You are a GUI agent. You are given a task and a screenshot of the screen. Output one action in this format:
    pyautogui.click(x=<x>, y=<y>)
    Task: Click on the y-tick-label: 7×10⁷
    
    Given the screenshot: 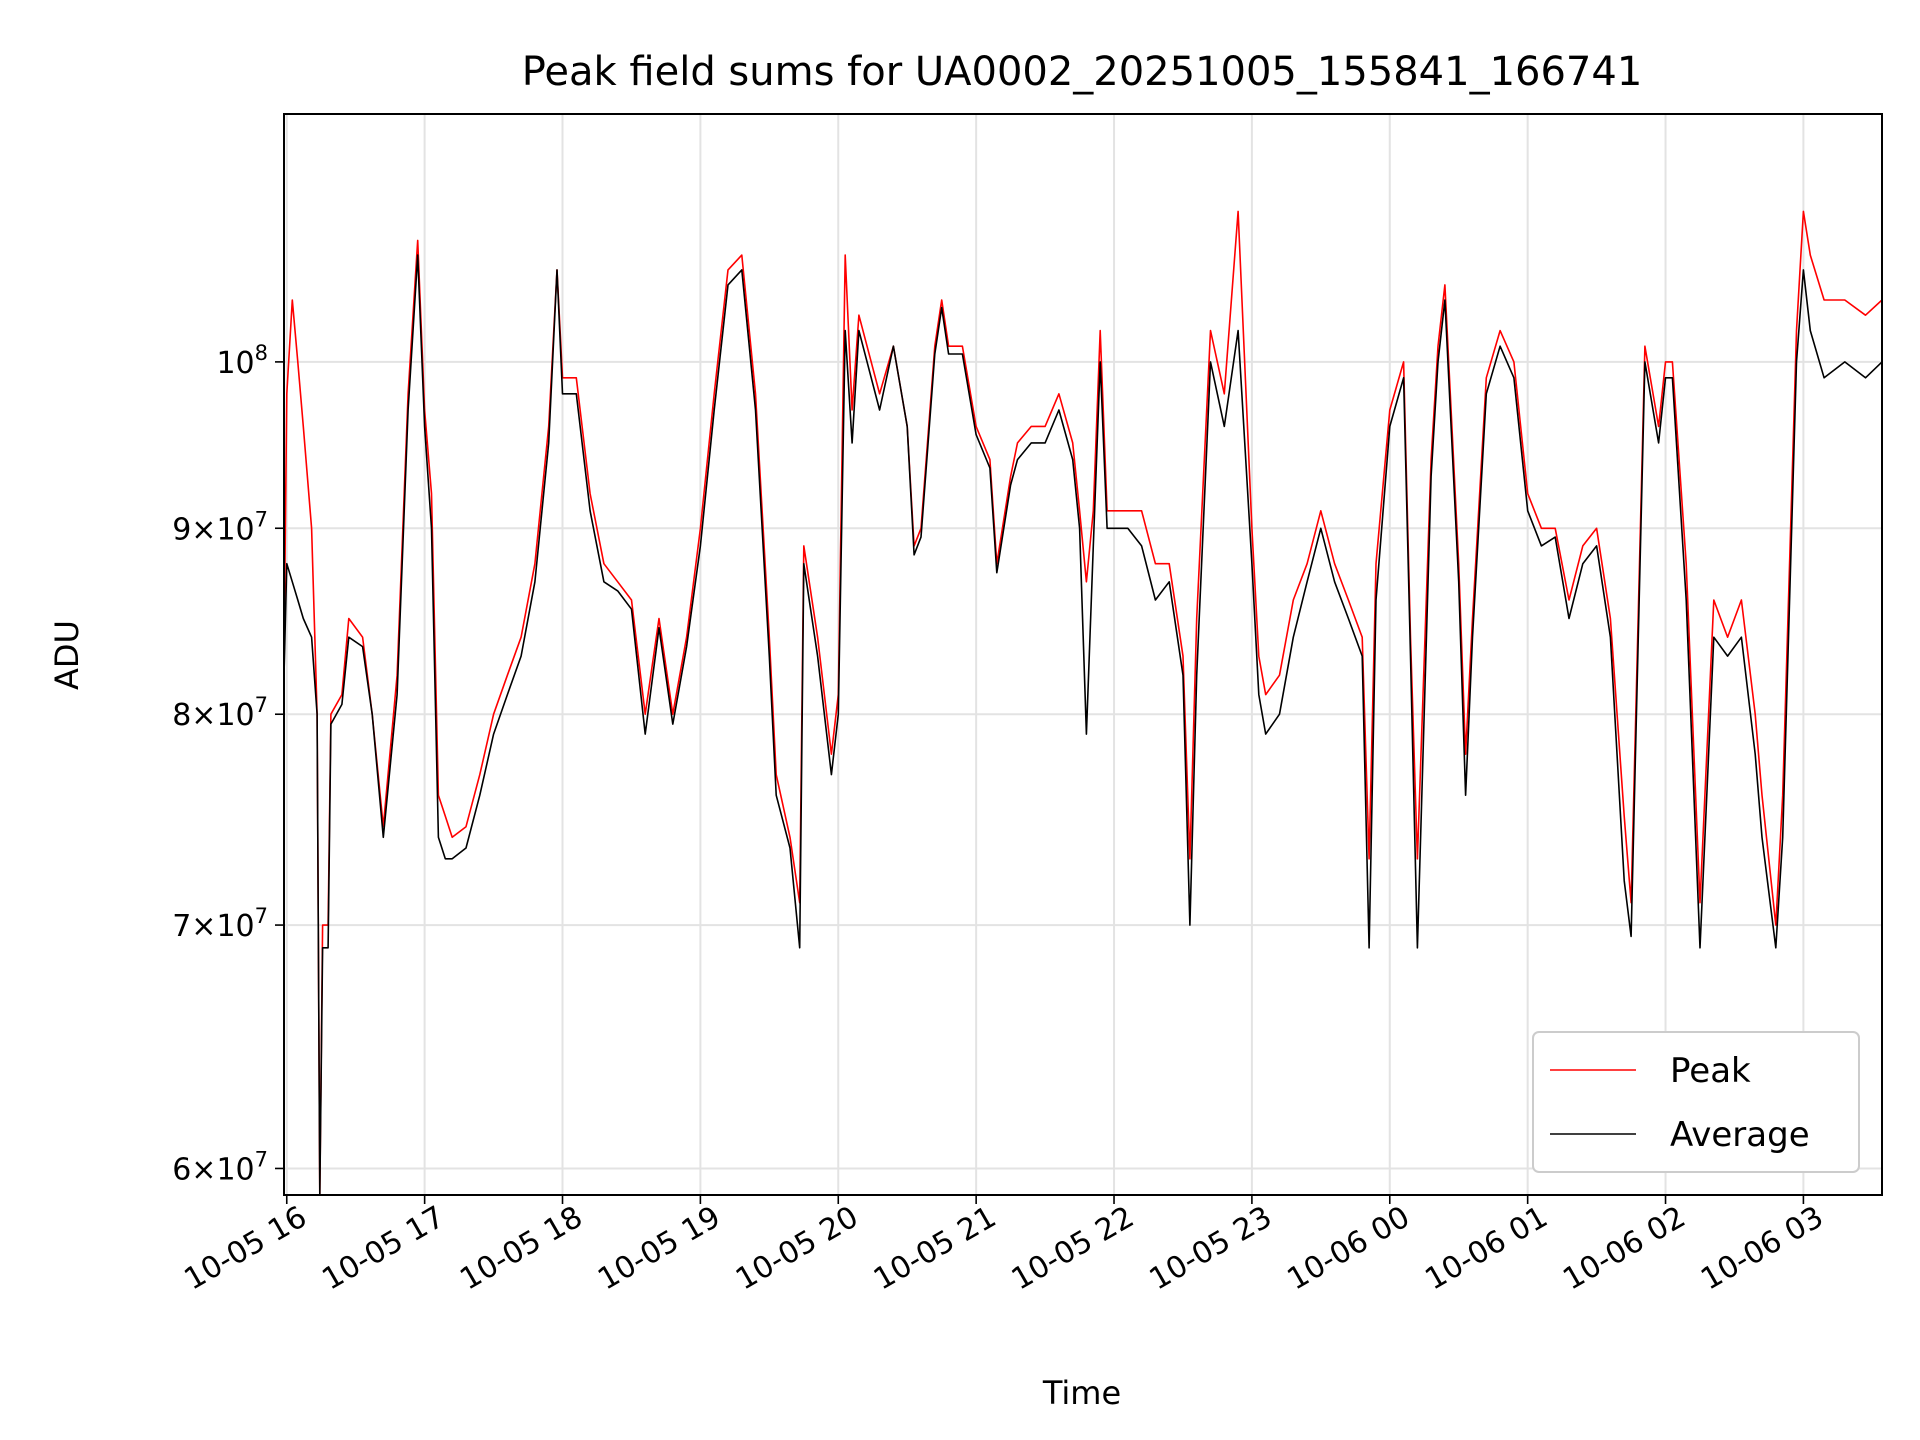 What is the action you would take?
    pyautogui.click(x=220, y=924)
    